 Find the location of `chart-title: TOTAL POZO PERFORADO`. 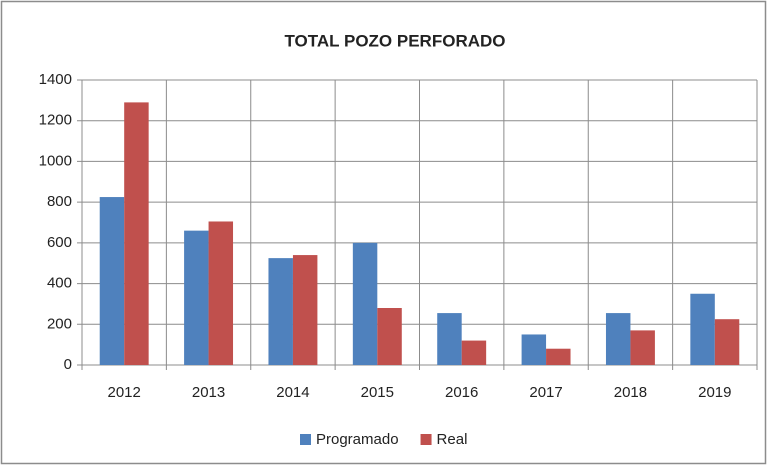

chart-title: TOTAL POZO PERFORADO is located at coordinates (394, 40).